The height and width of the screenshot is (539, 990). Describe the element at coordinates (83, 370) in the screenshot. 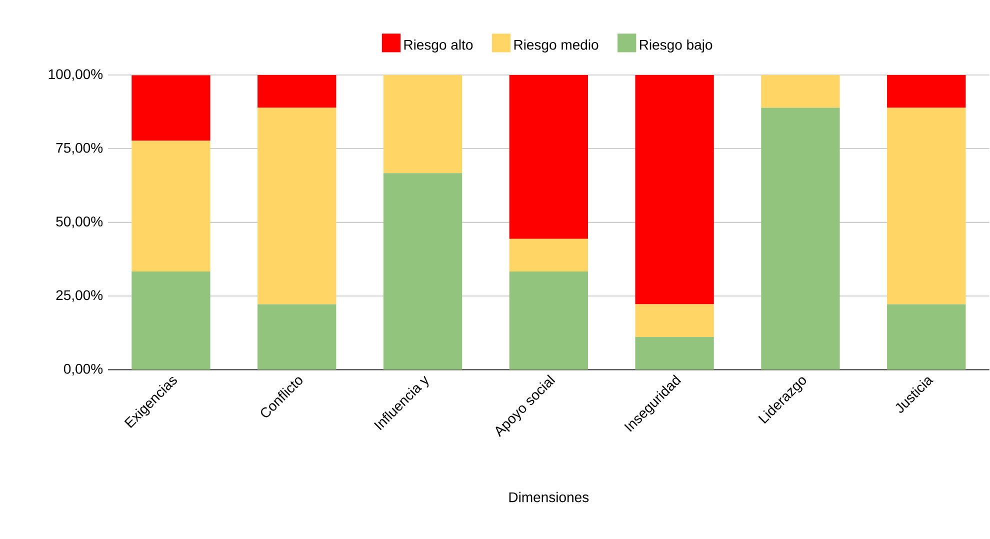

I see `y-tick-label: 0,00%` at that location.